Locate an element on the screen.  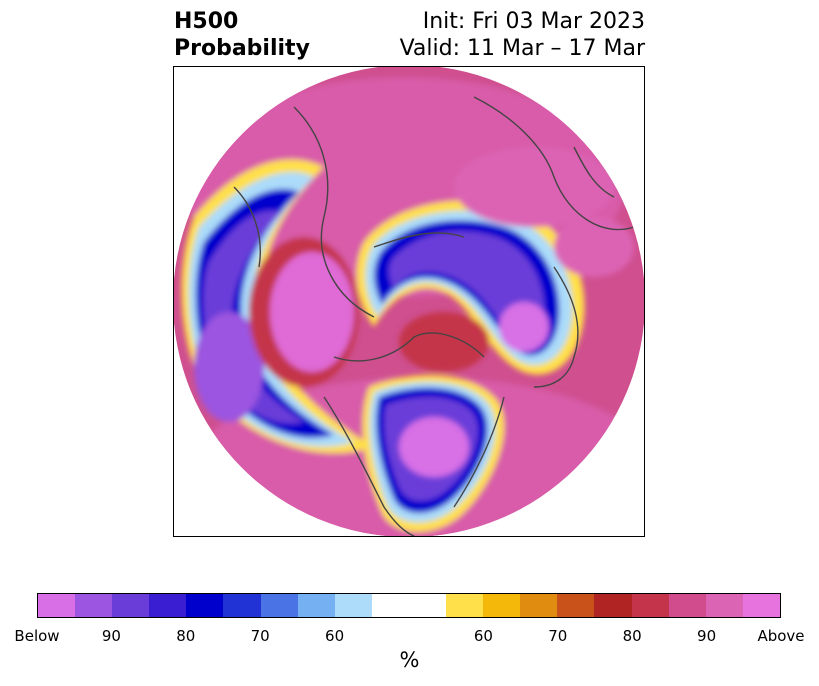
title-left: H500 Probability is located at coordinates (242, 35).